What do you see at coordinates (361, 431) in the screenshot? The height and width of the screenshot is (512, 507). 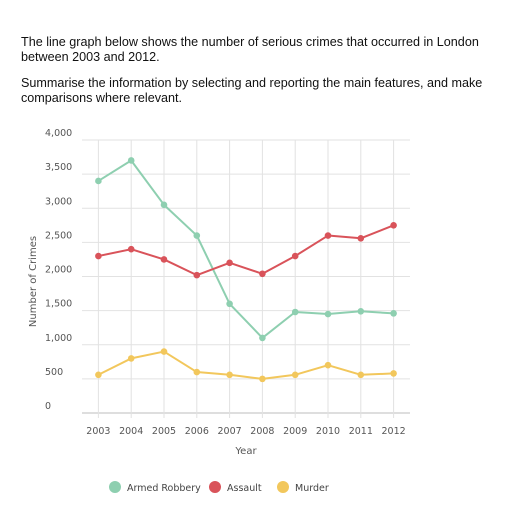 I see `x-tick-label: 2011` at bounding box center [361, 431].